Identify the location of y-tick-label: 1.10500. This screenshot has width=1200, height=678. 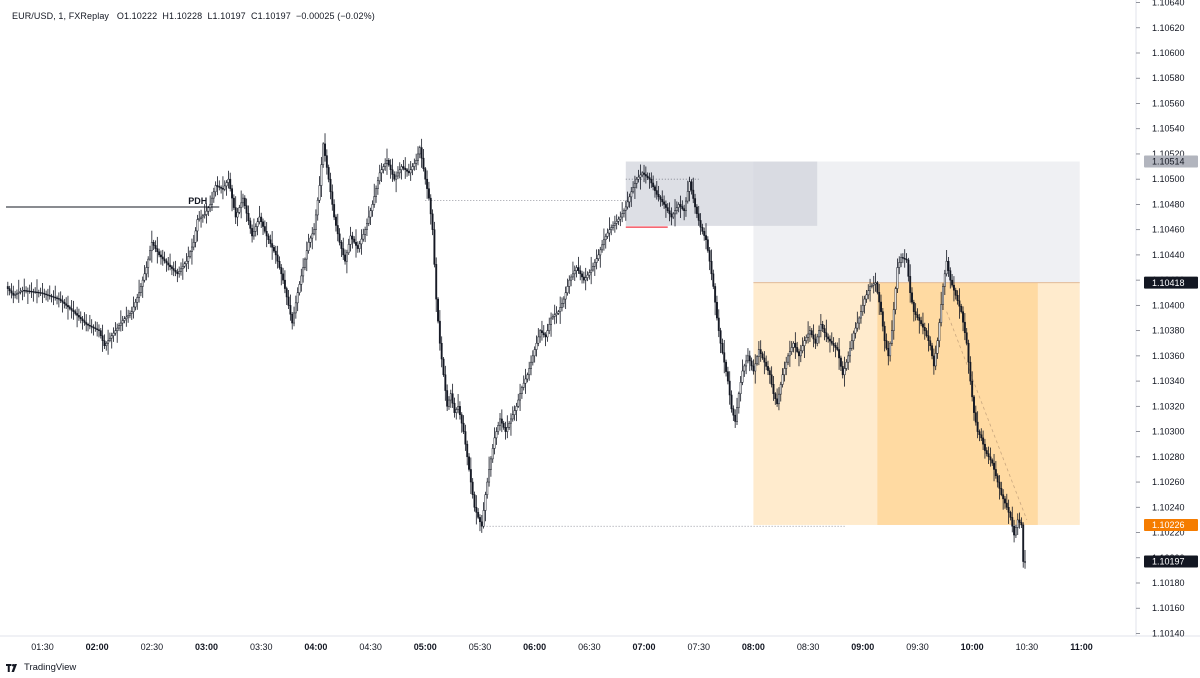
(1168, 179).